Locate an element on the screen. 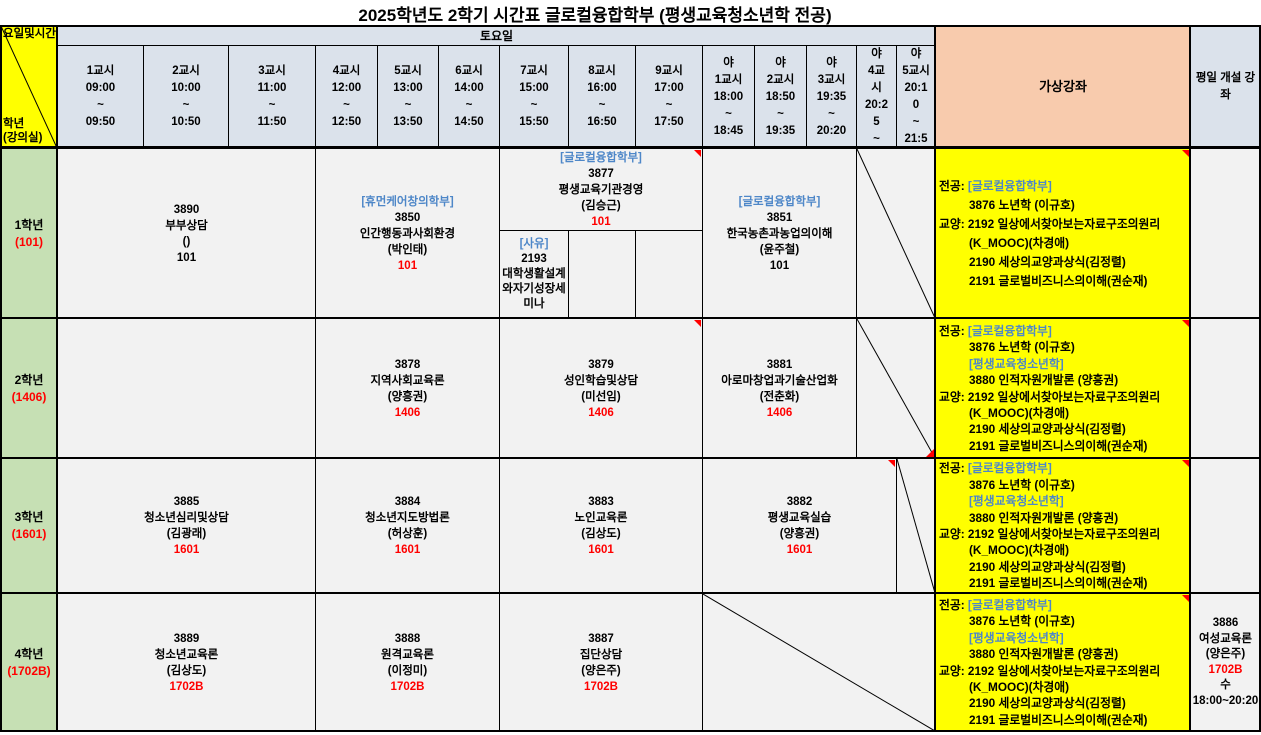 The height and width of the screenshot is (735, 1261). course-3877: [글로컬융합학부] 3877 평생교육기관경영 (김승근) 101 is located at coordinates (601, 189).